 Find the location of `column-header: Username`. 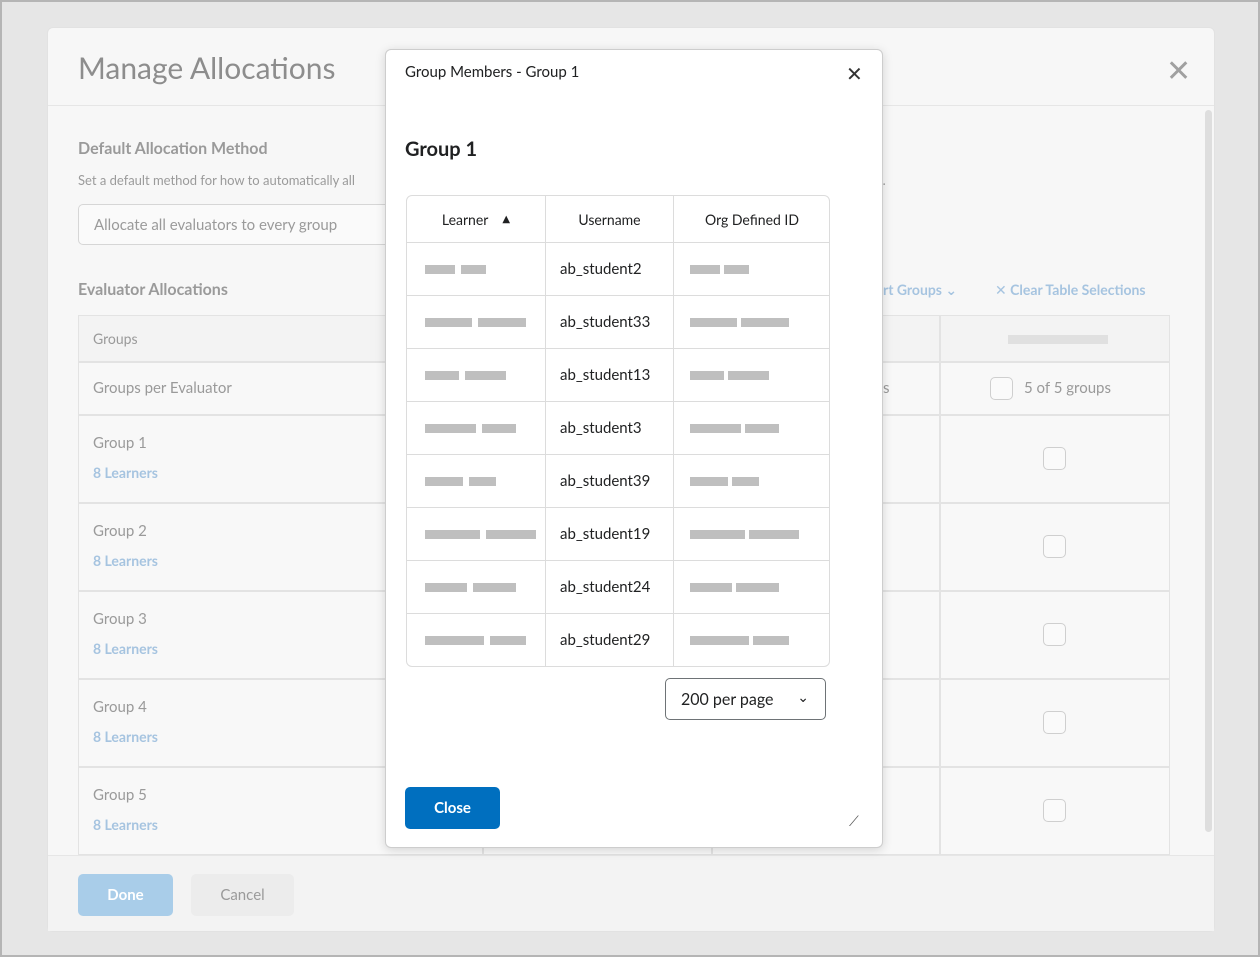

column-header: Username is located at coordinates (609, 219).